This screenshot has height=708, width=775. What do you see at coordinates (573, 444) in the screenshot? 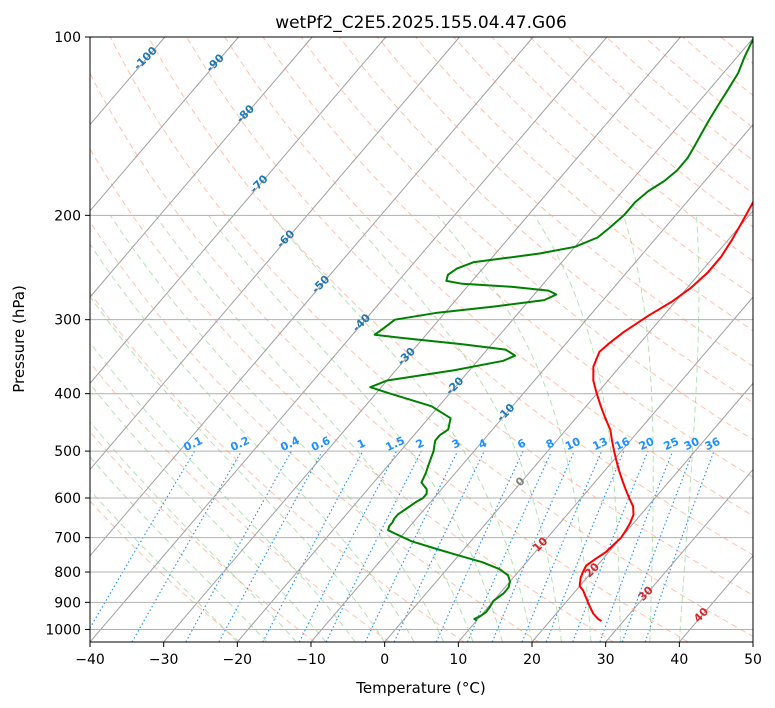
I see `mixing-ratio-label: 10` at bounding box center [573, 444].